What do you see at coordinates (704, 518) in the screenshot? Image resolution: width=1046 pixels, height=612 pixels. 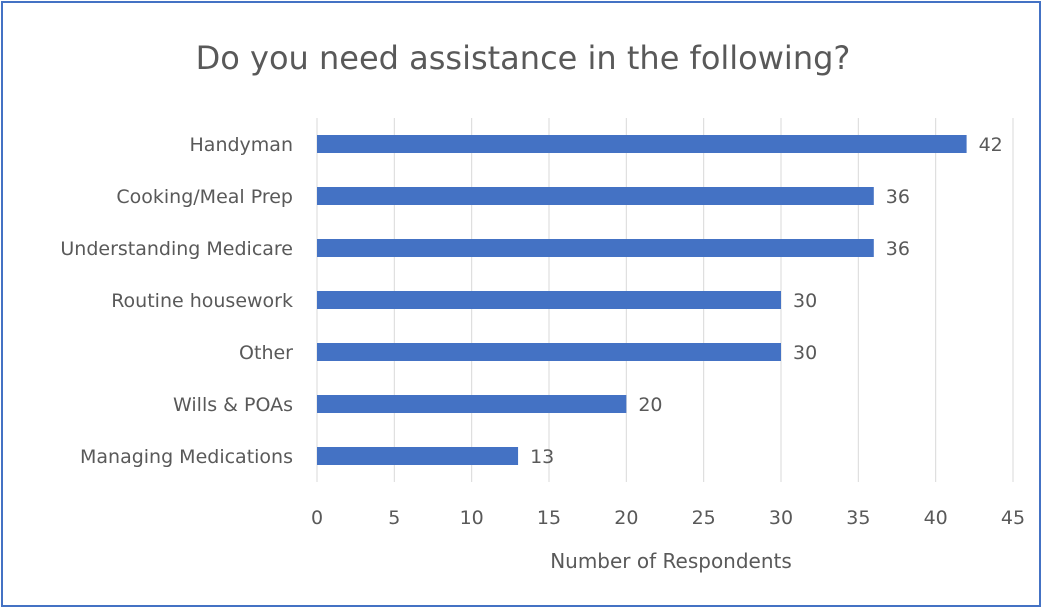 I see `x-tick-label: 25` at bounding box center [704, 518].